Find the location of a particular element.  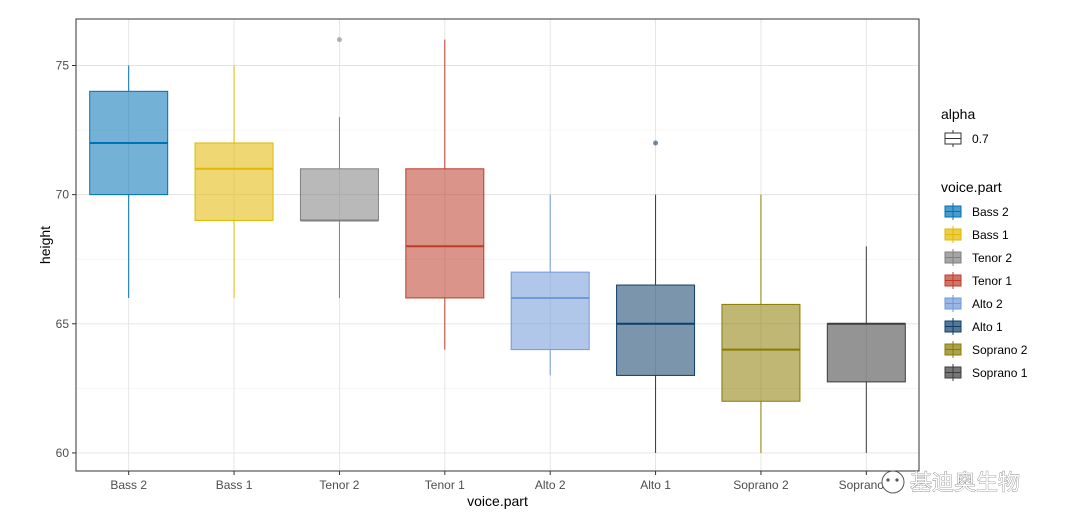

legend-title-alpha: alpha is located at coordinates (958, 114).